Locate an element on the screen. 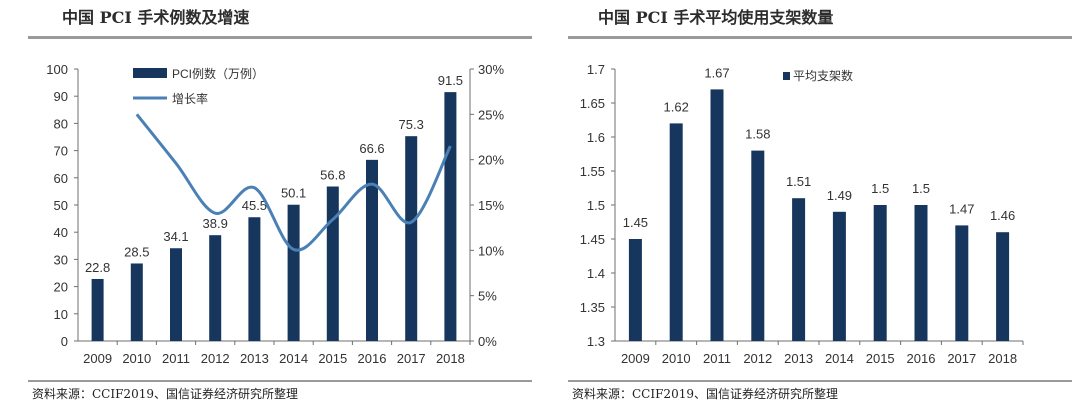  y-tick-label: 40 is located at coordinates (61, 232).